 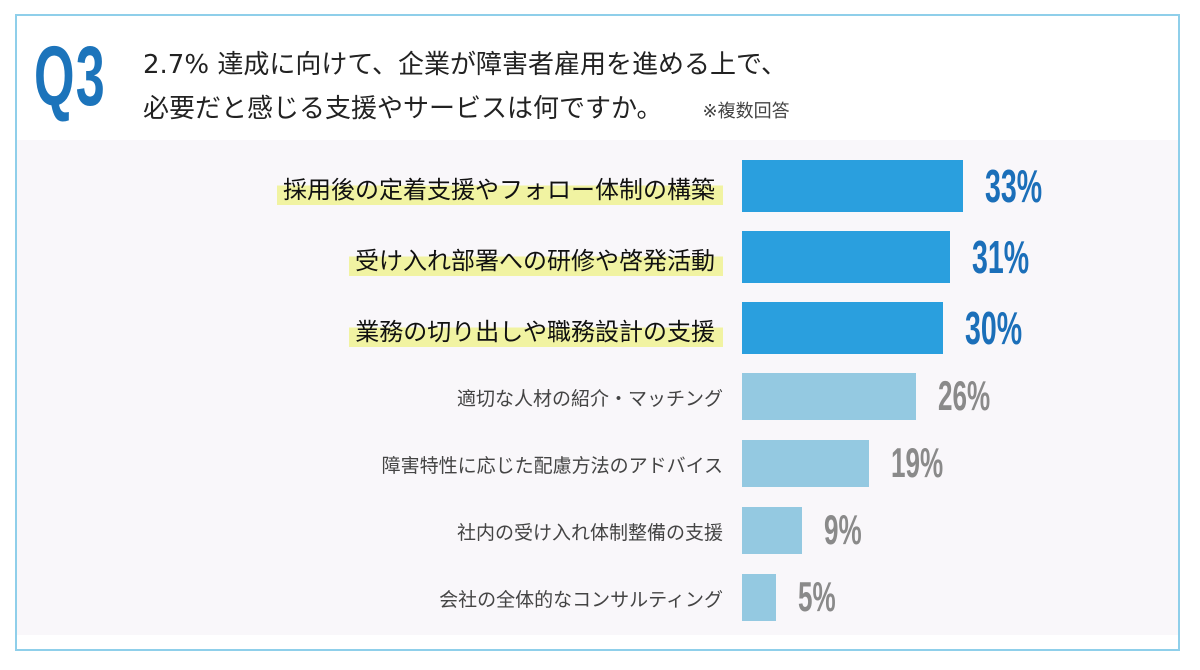 I want to click on question-title-line2-text: 必要だと感じる支援やサービスは何ですか。, so click(x=403, y=109).